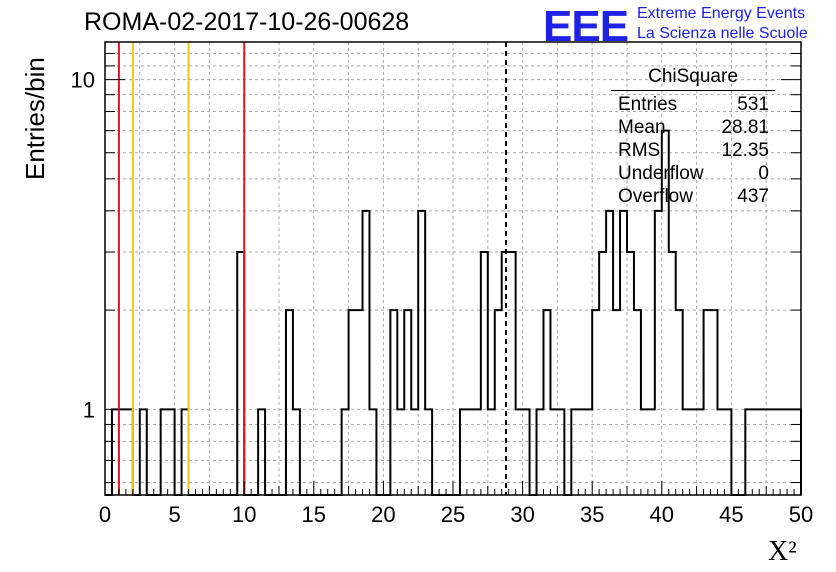 The width and height of the screenshot is (836, 572). I want to click on x-tick-label: 0, so click(105, 514).